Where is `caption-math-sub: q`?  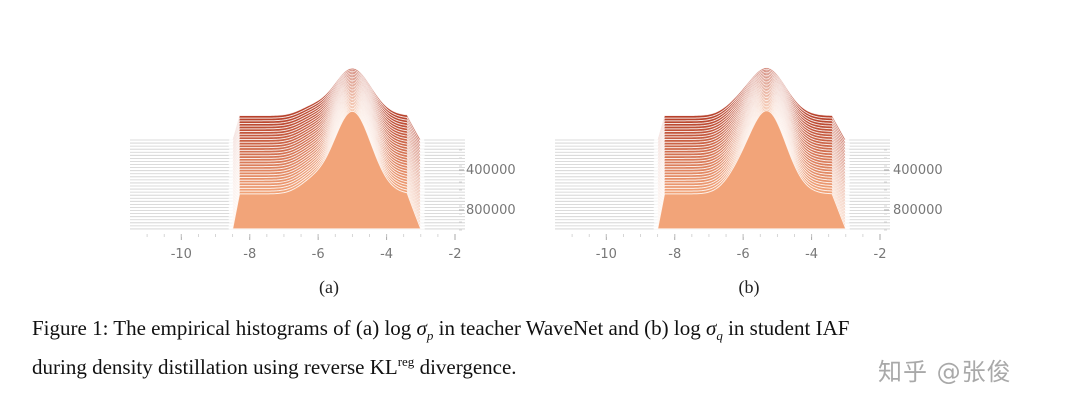
caption-math-sub: q is located at coordinates (719, 336).